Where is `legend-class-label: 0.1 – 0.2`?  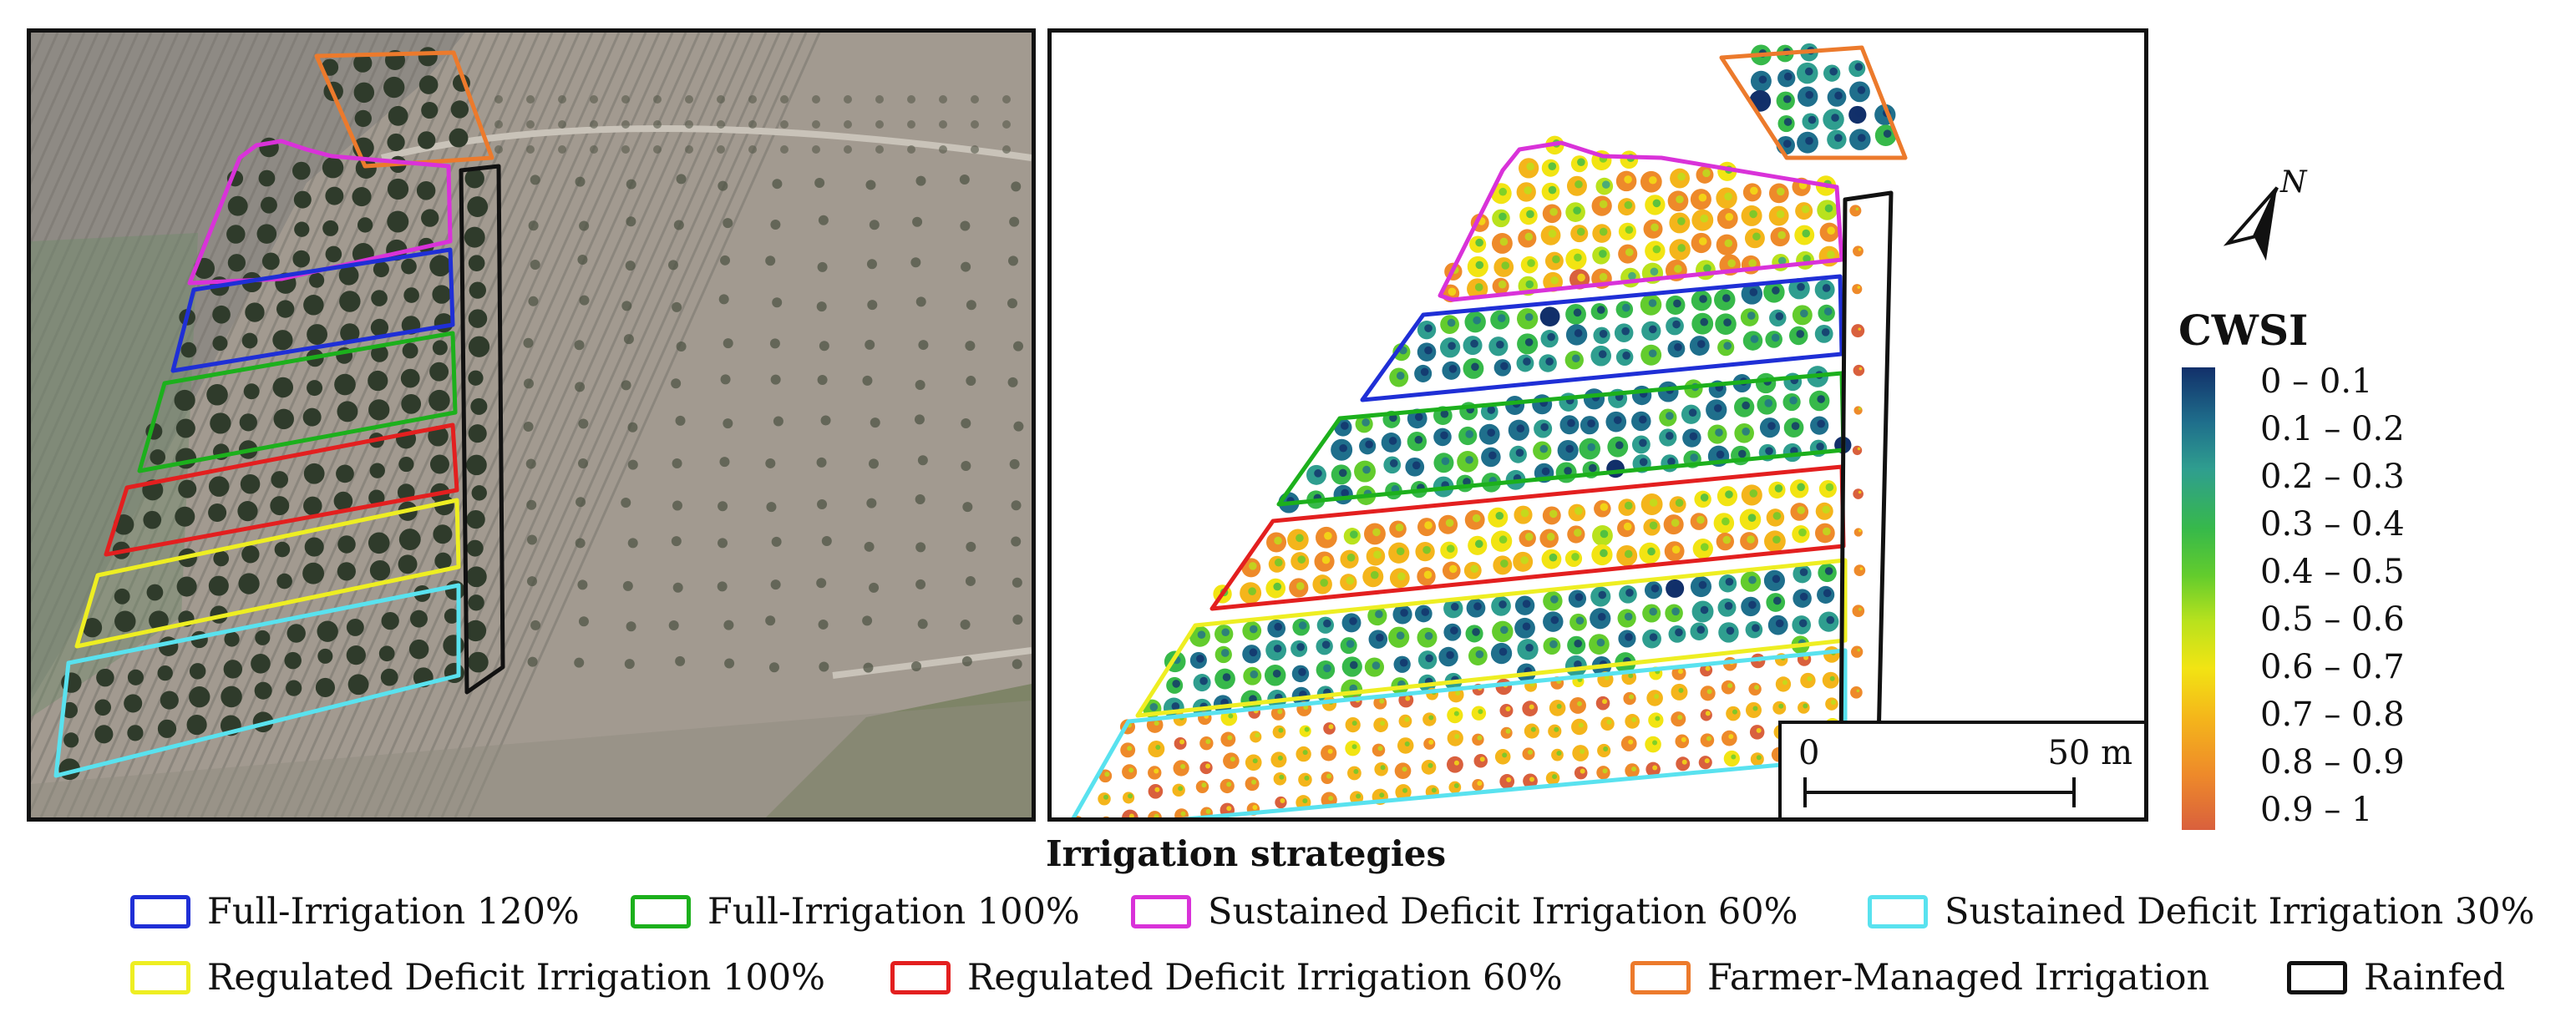 legend-class-label: 0.1 – 0.2 is located at coordinates (2332, 429).